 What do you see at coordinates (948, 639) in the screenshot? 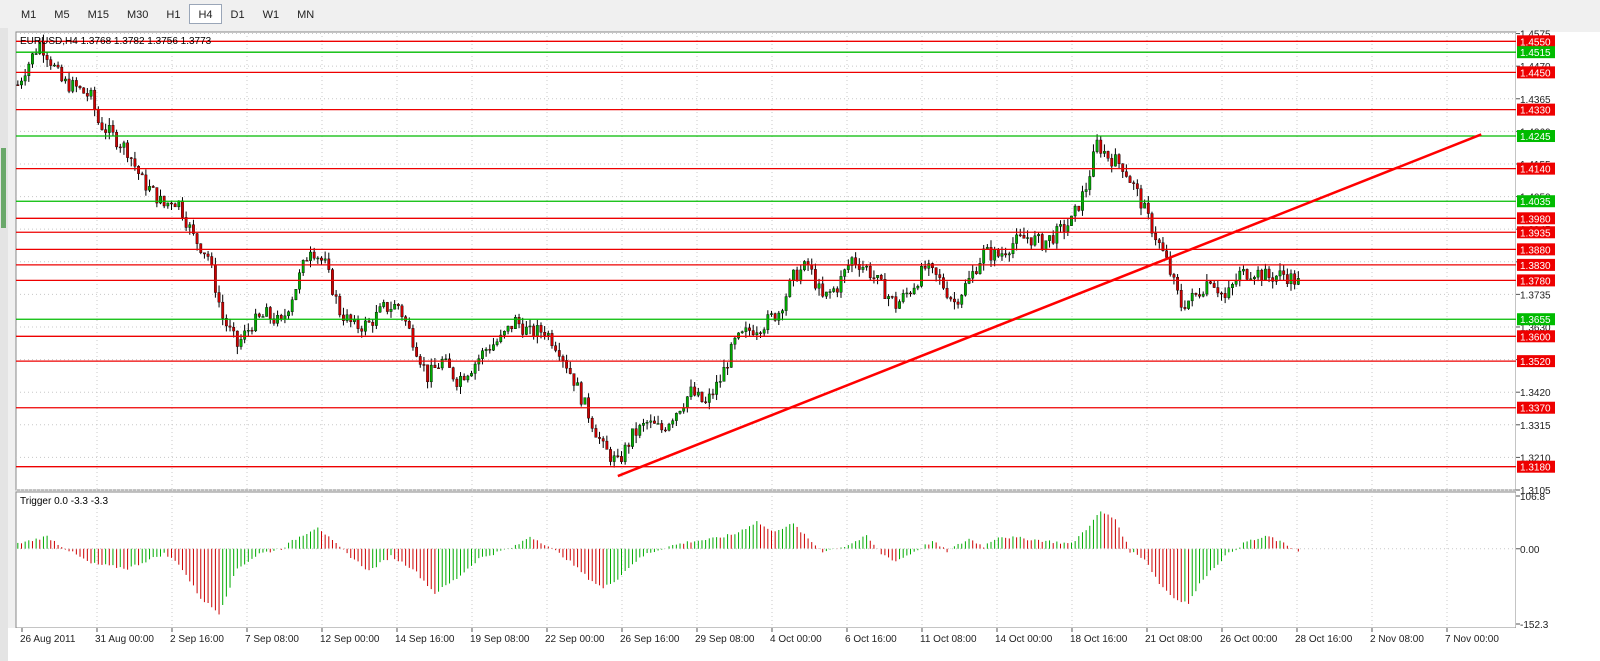
I see `time-label: 11 Oct 08:00` at bounding box center [948, 639].